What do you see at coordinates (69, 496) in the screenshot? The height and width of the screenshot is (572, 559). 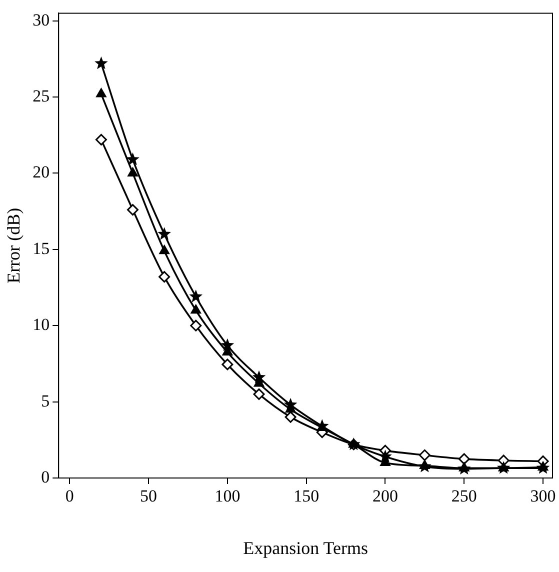 I see `x-tick-label: 0` at bounding box center [69, 496].